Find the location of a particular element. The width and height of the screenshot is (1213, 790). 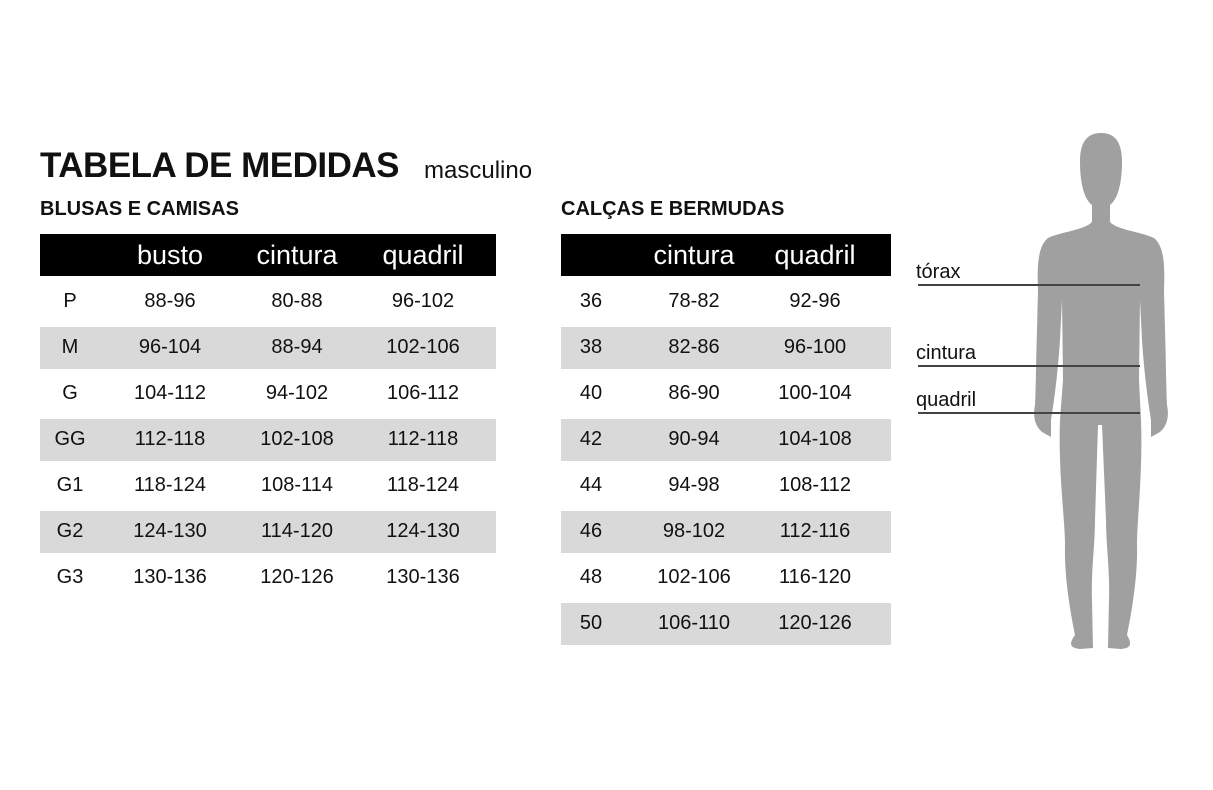

table-row: G3 130-136 120-126 130-136 is located at coordinates (268, 578).